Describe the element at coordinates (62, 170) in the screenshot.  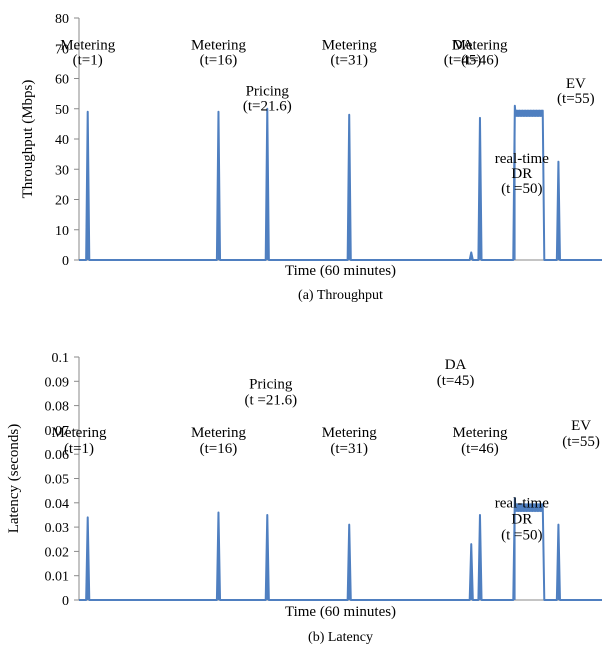
I see `y-tick-label: 30` at that location.